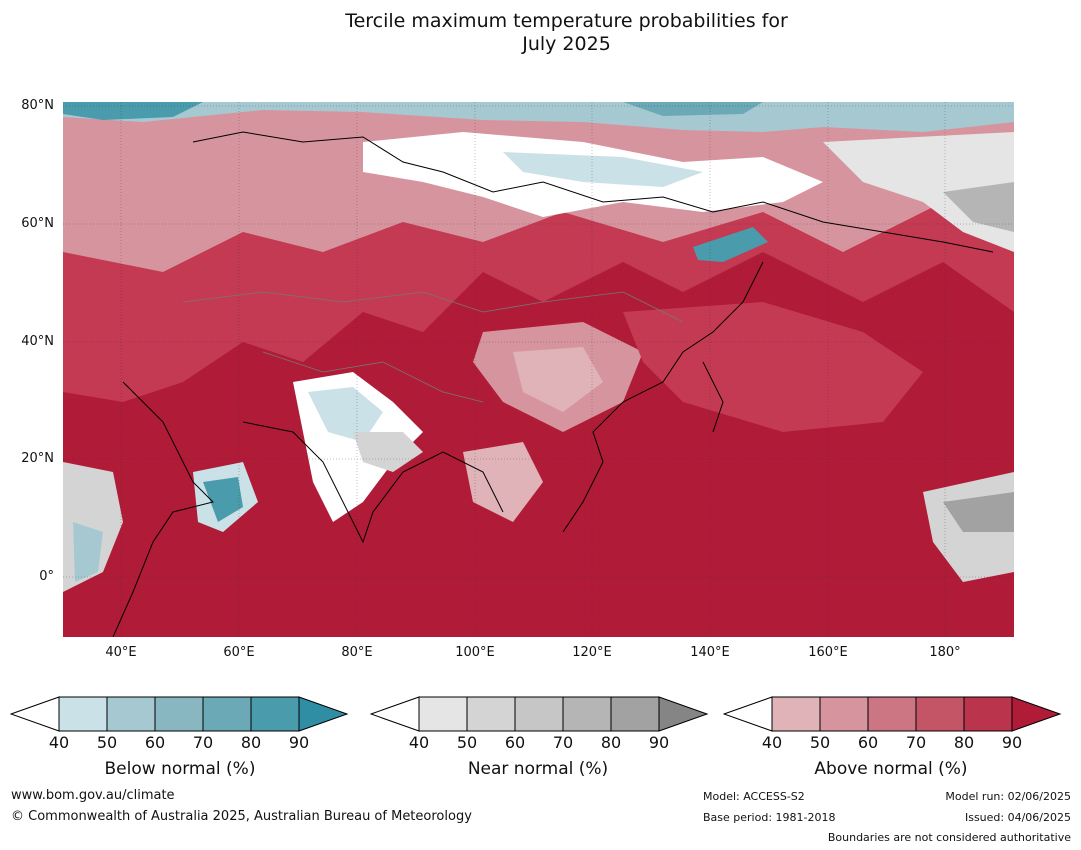 The width and height of the screenshot is (1081, 850). What do you see at coordinates (820, 742) in the screenshot?
I see `above-tick-50: 50` at bounding box center [820, 742].